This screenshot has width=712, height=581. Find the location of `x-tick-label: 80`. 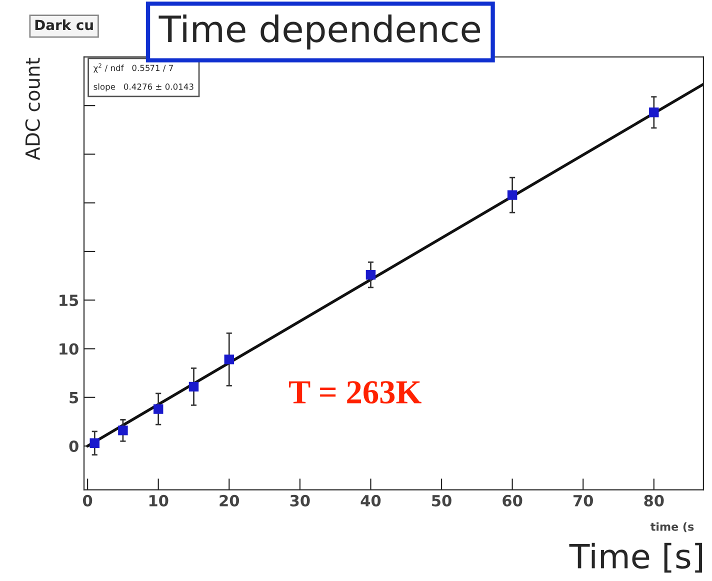

x-tick-label: 80 is located at coordinates (654, 500).